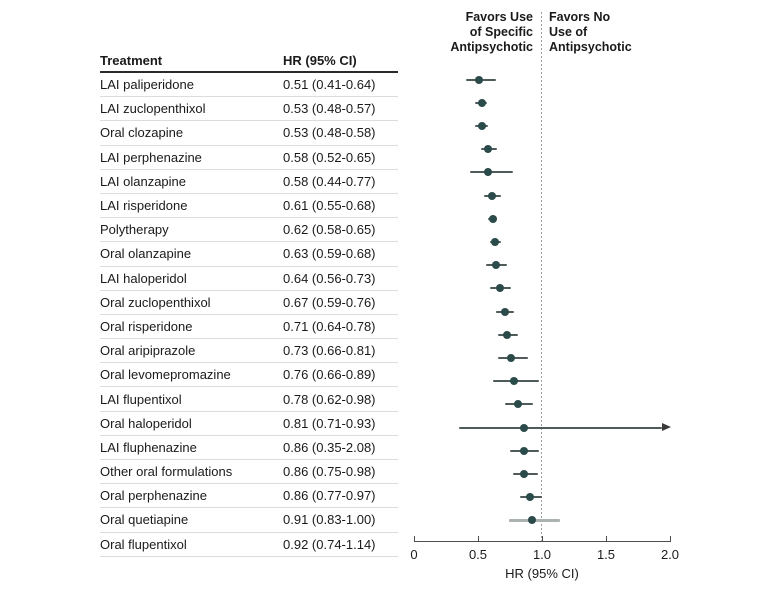  I want to click on hr-value: 0.61 (0.55-0.68), so click(329, 206).